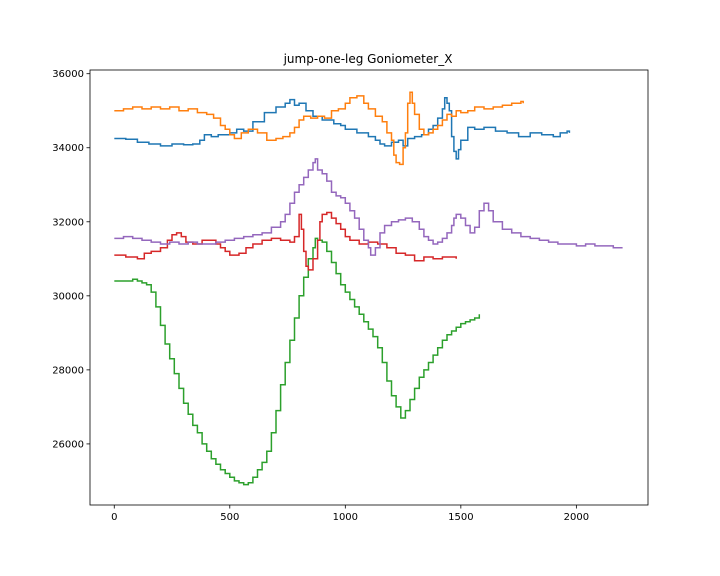 Image resolution: width=720 pixels, height=576 pixels. I want to click on y-tick-label: 26000, so click(68, 444).